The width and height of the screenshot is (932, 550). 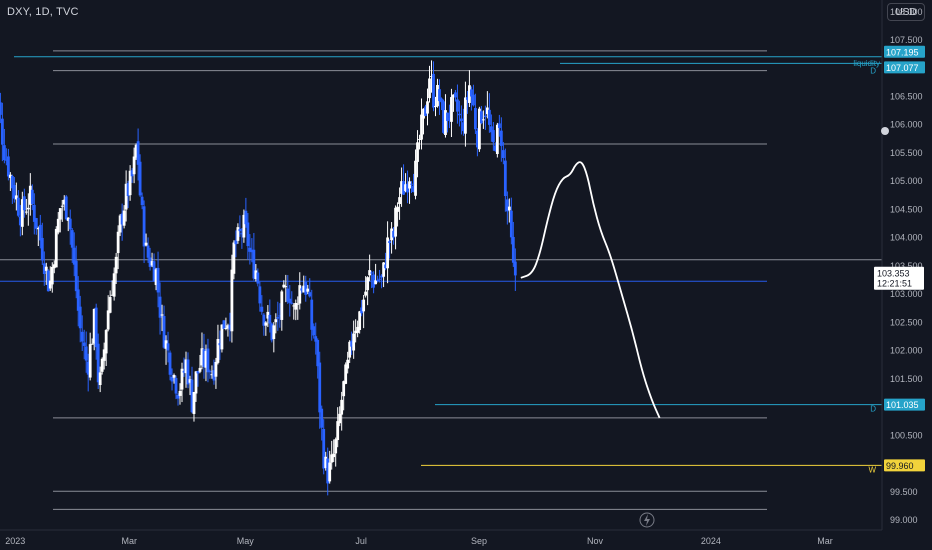 I want to click on lightning-icon-bolt, so click(x=647, y=520).